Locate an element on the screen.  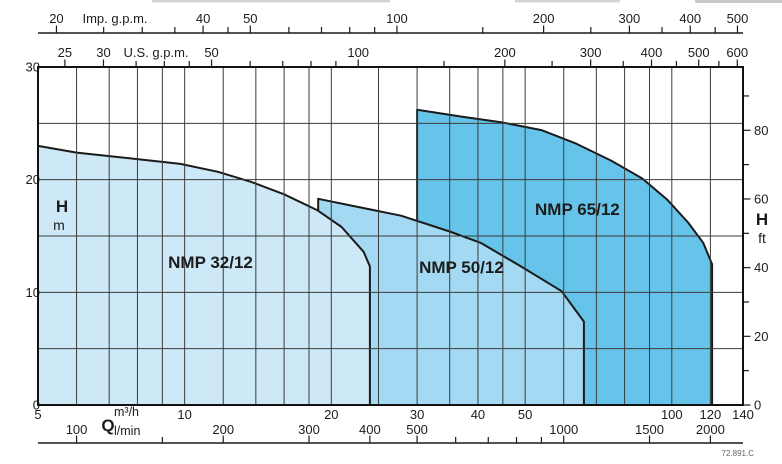
flow-unit-lmin: l/min is located at coordinates (127, 431).